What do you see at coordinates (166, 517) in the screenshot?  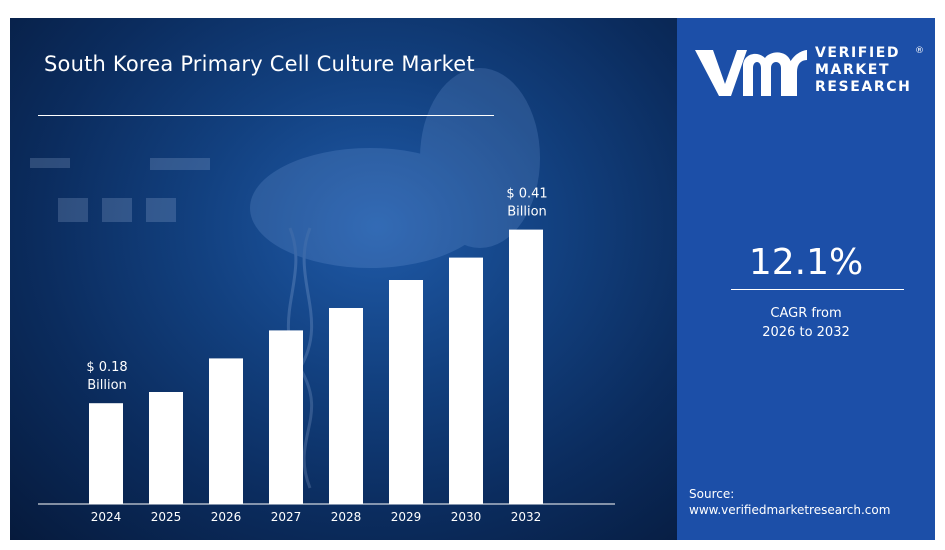 I see `x-tick-label-2025: 2025` at bounding box center [166, 517].